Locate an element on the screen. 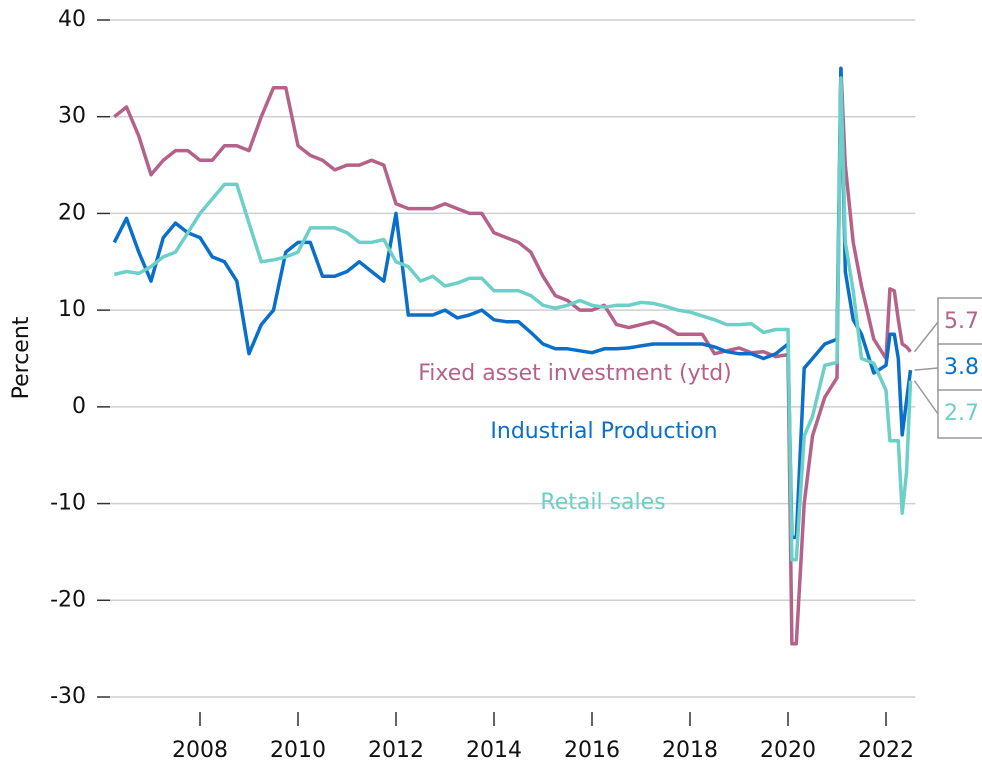 The image size is (982, 771). series-label: Industrial Production is located at coordinates (603, 431).